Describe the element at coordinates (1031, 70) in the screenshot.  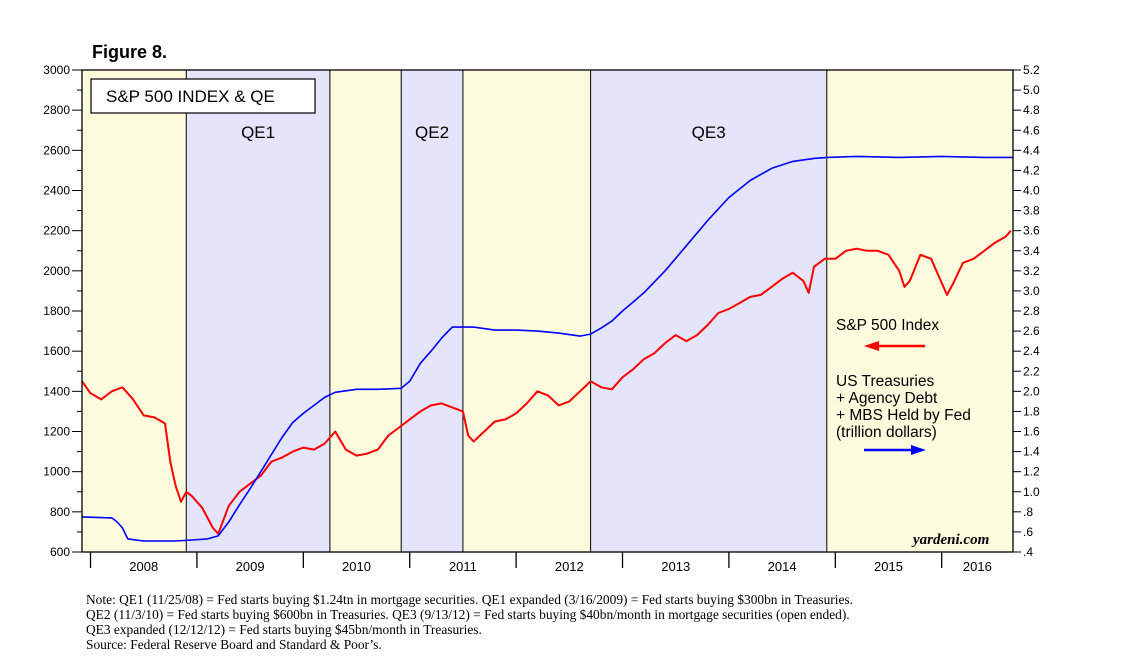
I see `right-tick-label: 5.2` at that location.